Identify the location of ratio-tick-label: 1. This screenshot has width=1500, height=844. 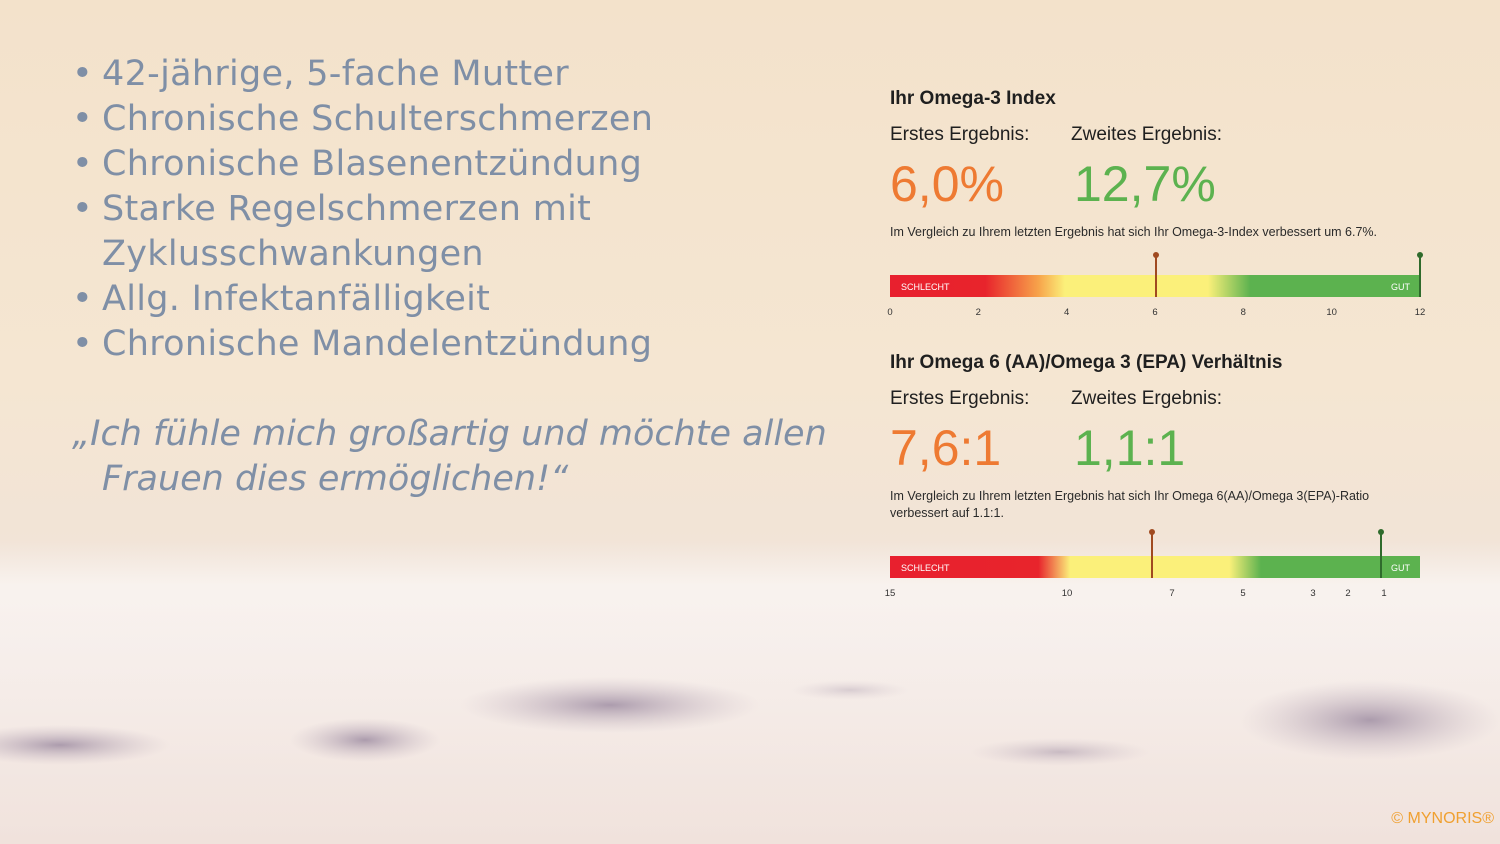
(1384, 593).